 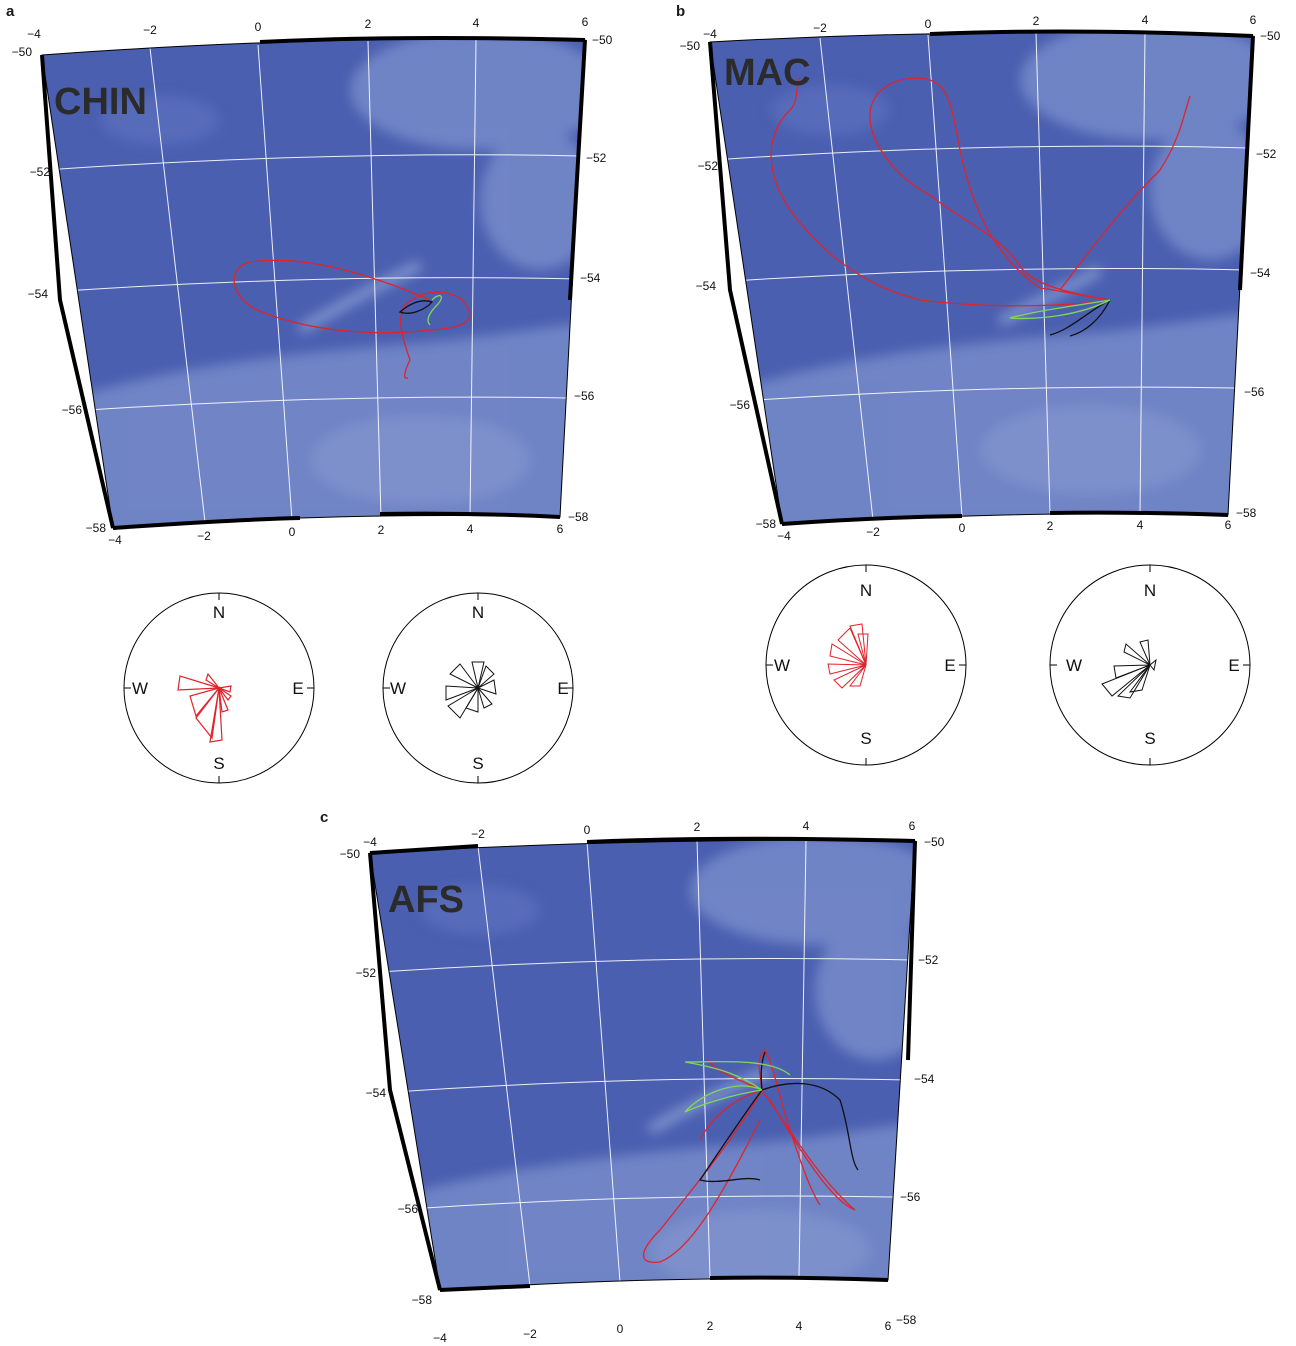 I want to click on panel-label-a: a, so click(x=10, y=11).